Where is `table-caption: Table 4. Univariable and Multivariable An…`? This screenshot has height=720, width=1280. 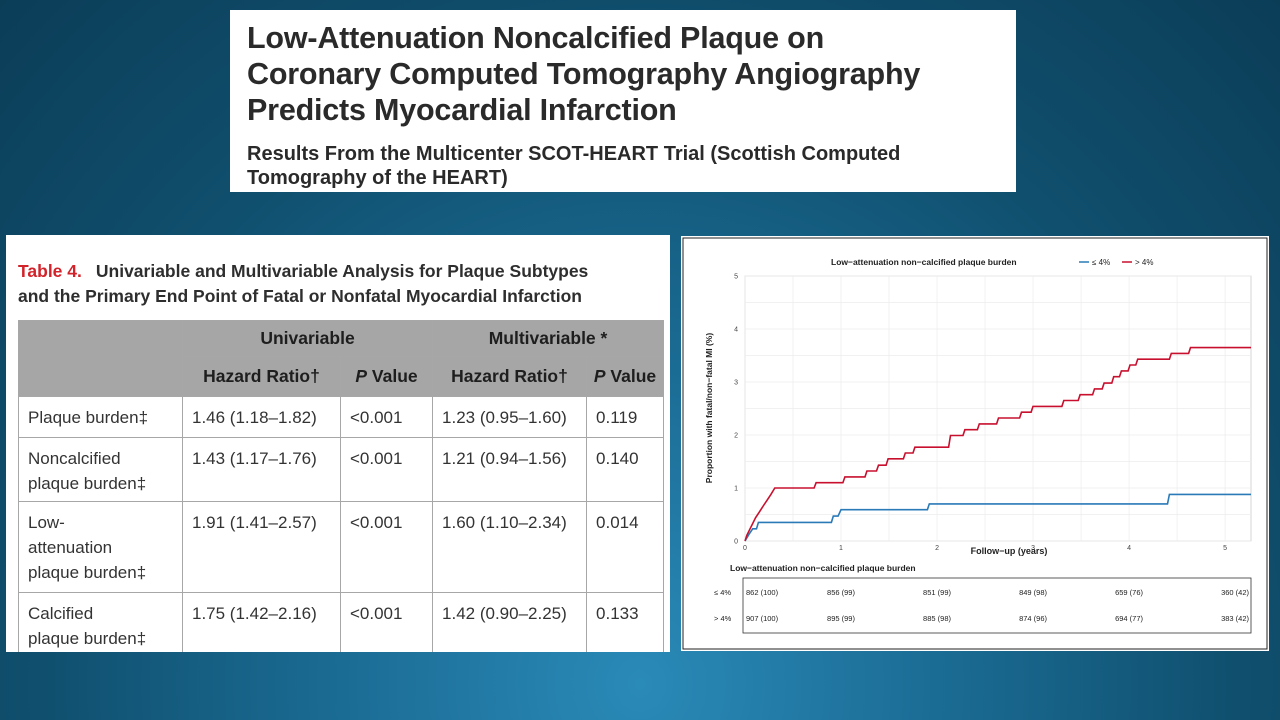
table-caption: Table 4. Univariable and Multivariable An… is located at coordinates (303, 284).